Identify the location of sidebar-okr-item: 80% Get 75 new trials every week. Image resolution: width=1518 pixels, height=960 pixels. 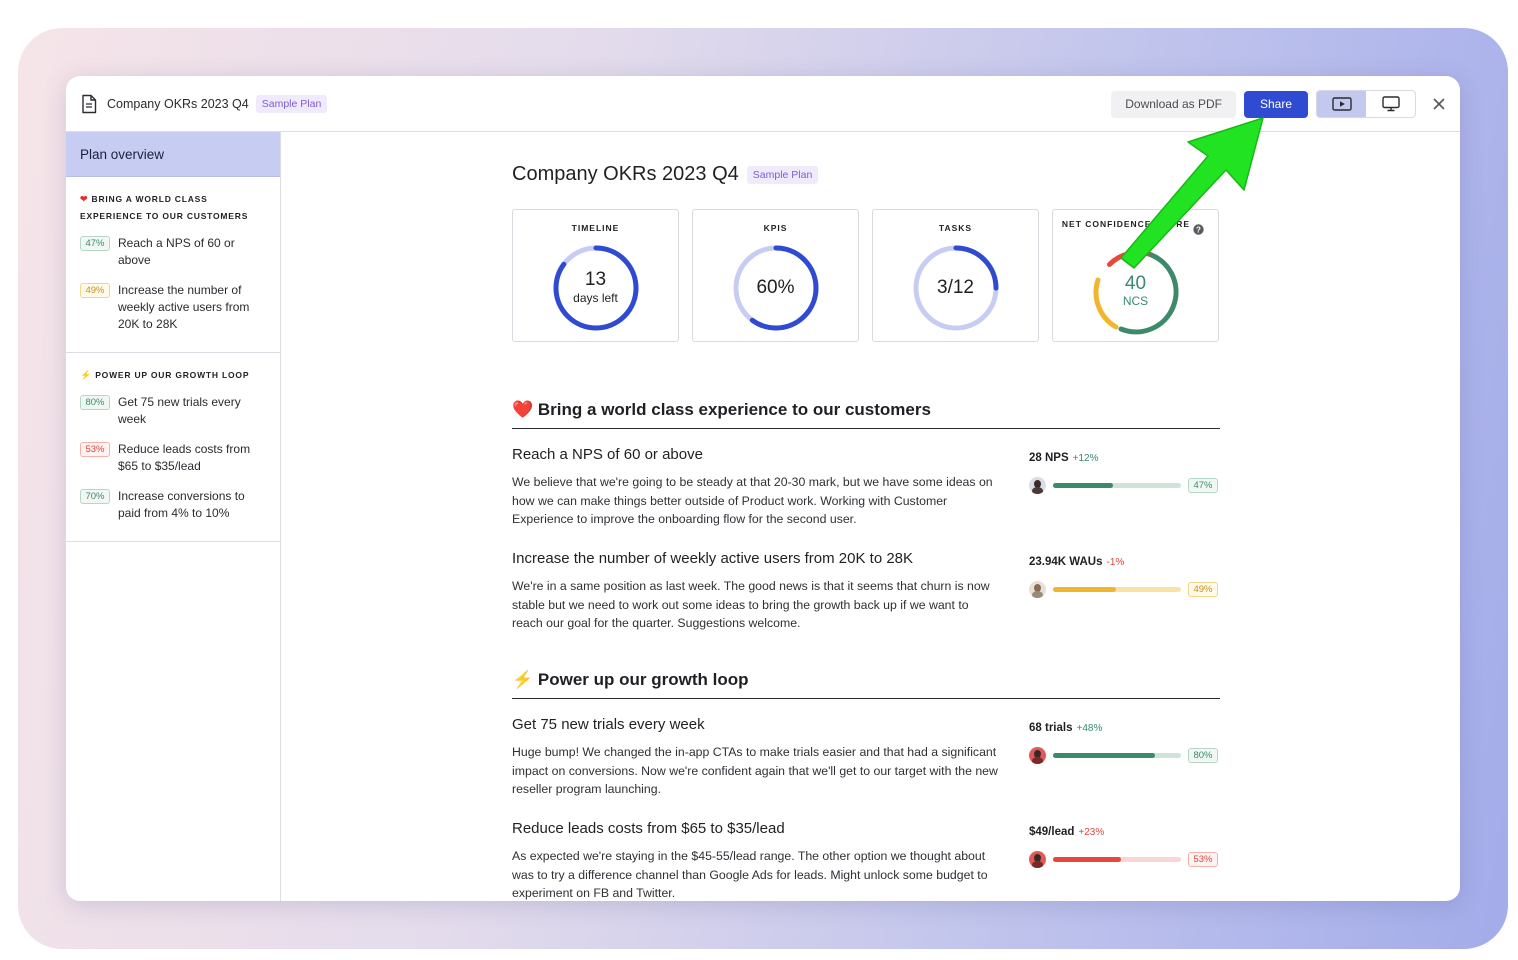
(173, 411).